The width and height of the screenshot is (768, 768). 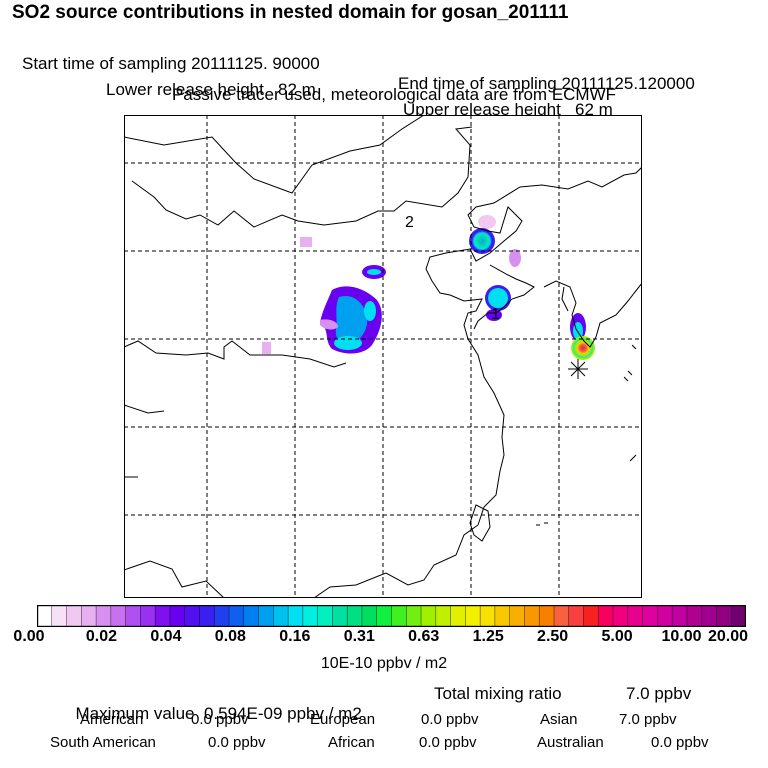 I want to click on colorbar-tick-label: 0.63, so click(x=424, y=636).